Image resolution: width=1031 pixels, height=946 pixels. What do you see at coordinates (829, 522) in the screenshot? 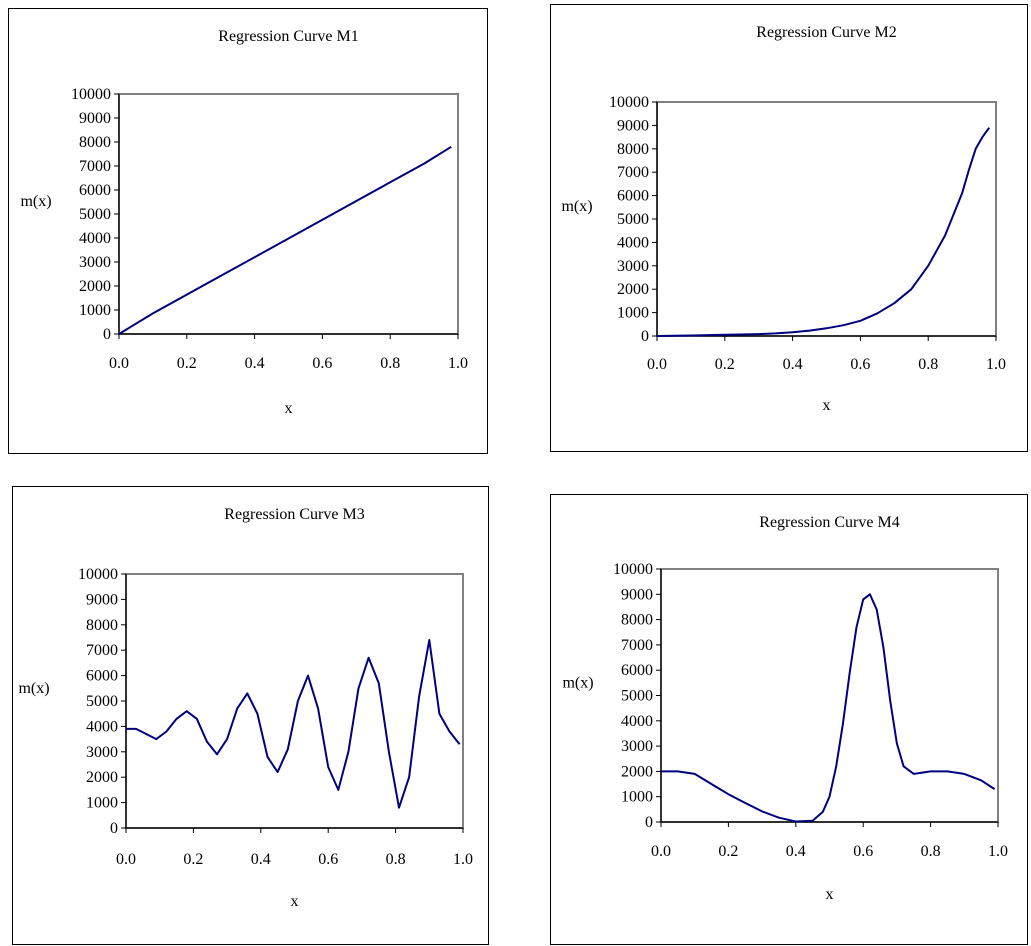
I see `chart-title: Regression Curve M4` at bounding box center [829, 522].